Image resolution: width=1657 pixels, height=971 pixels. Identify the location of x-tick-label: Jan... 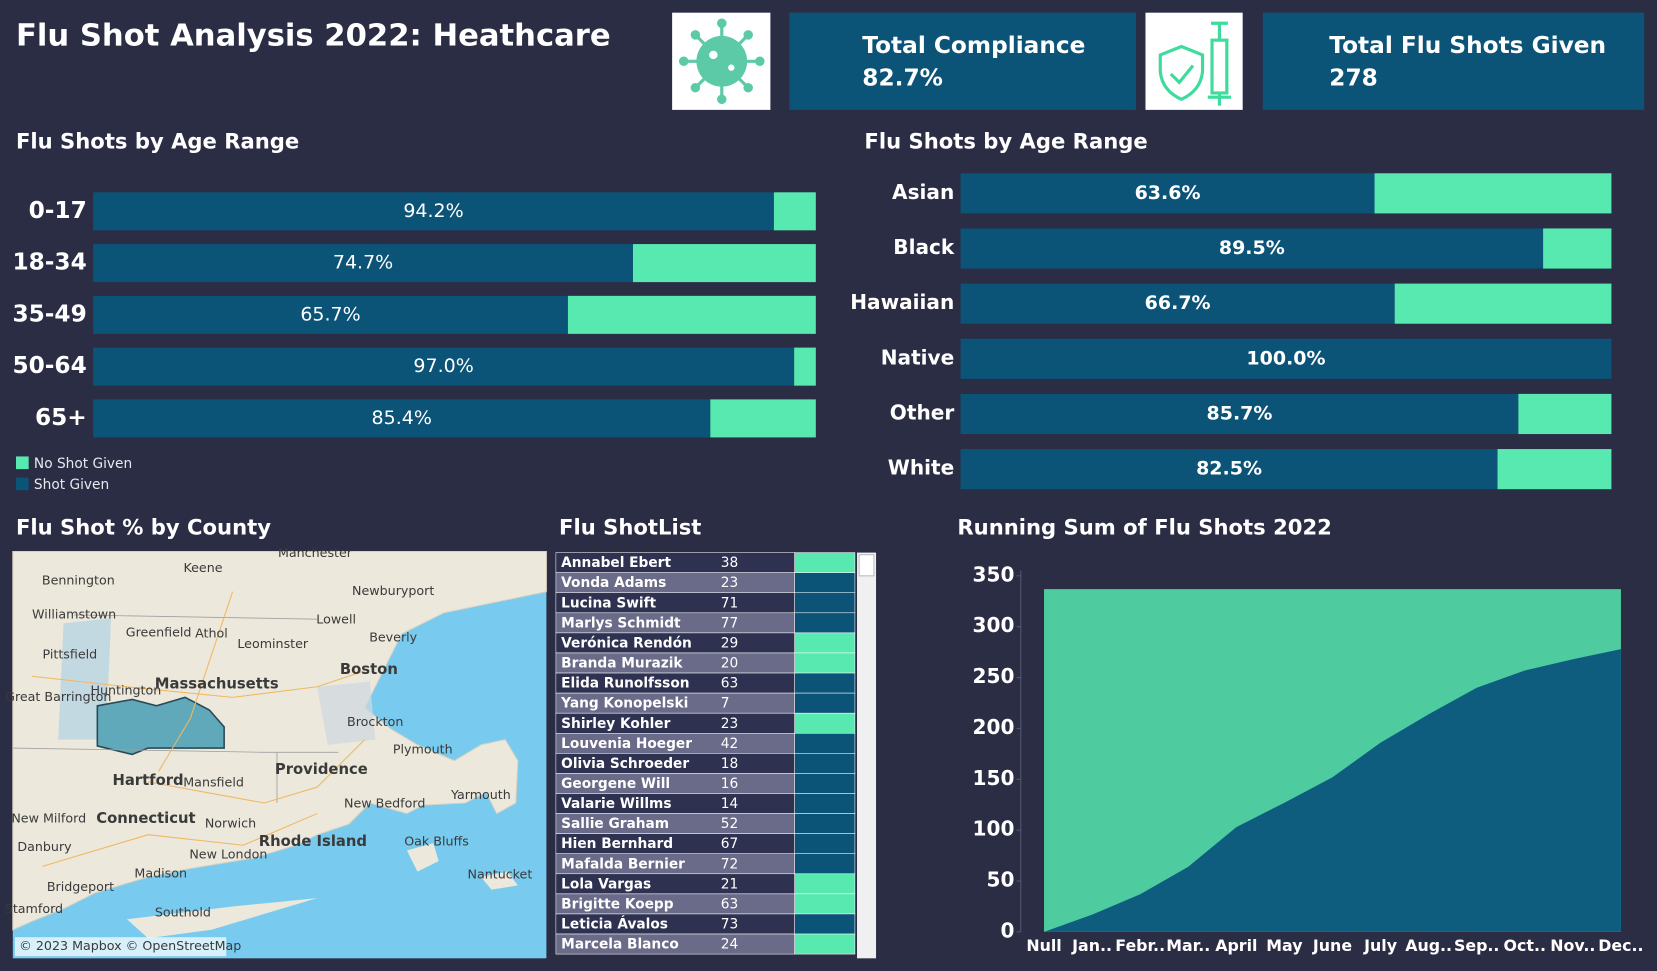
(1091, 945).